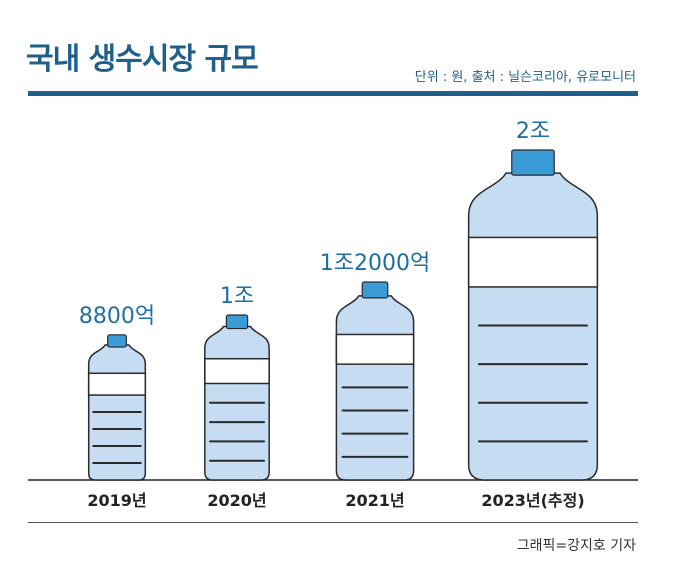 This screenshot has width=680, height=582. What do you see at coordinates (576, 546) in the screenshot?
I see `graphic-credit: 그래픽=강지호 기자` at bounding box center [576, 546].